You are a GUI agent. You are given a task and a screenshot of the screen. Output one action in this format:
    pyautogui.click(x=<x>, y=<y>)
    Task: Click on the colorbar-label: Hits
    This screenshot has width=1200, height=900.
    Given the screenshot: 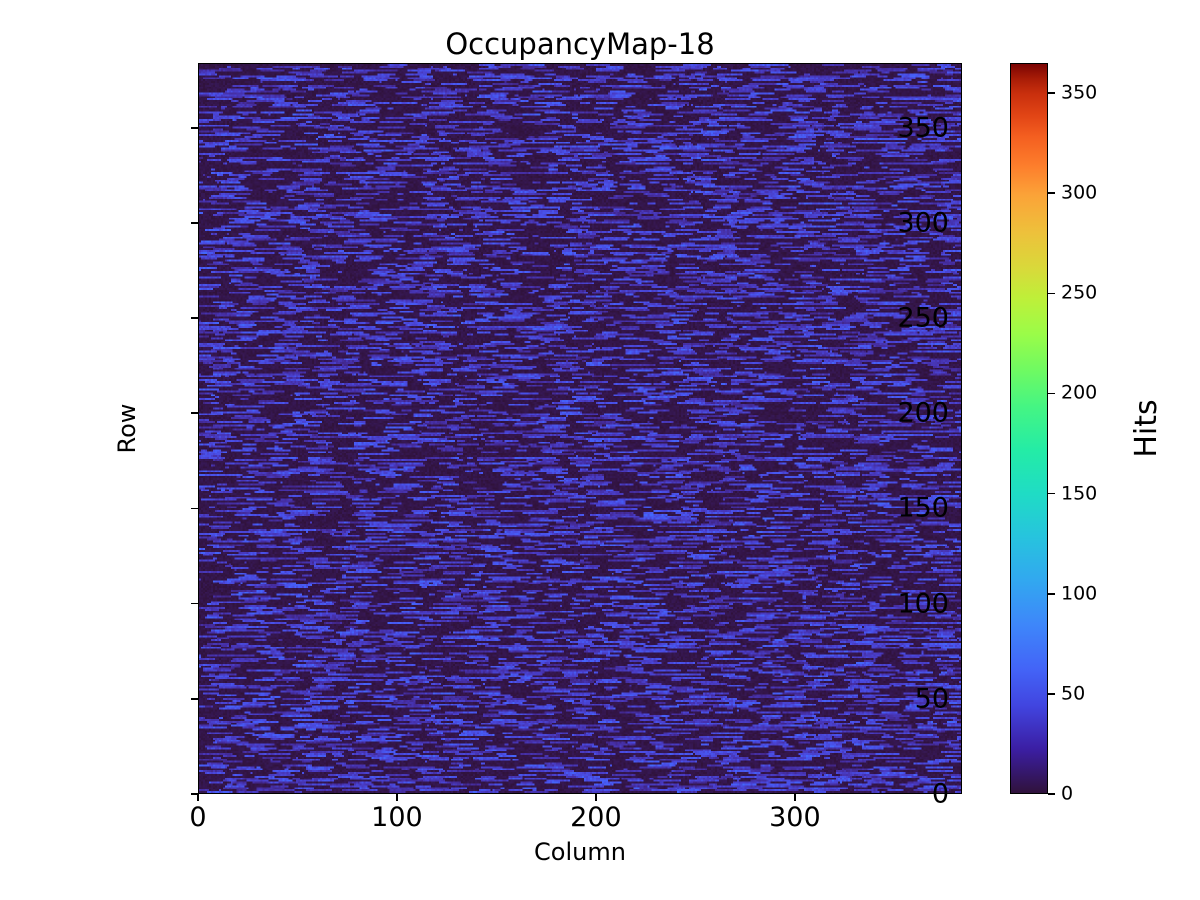 What is the action you would take?
    pyautogui.click(x=1146, y=428)
    